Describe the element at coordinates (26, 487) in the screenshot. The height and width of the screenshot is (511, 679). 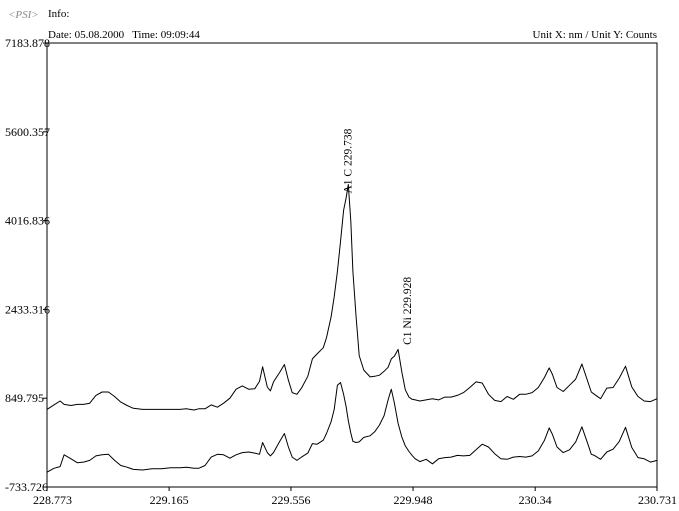
I see `y-tick-label: -733.726` at that location.